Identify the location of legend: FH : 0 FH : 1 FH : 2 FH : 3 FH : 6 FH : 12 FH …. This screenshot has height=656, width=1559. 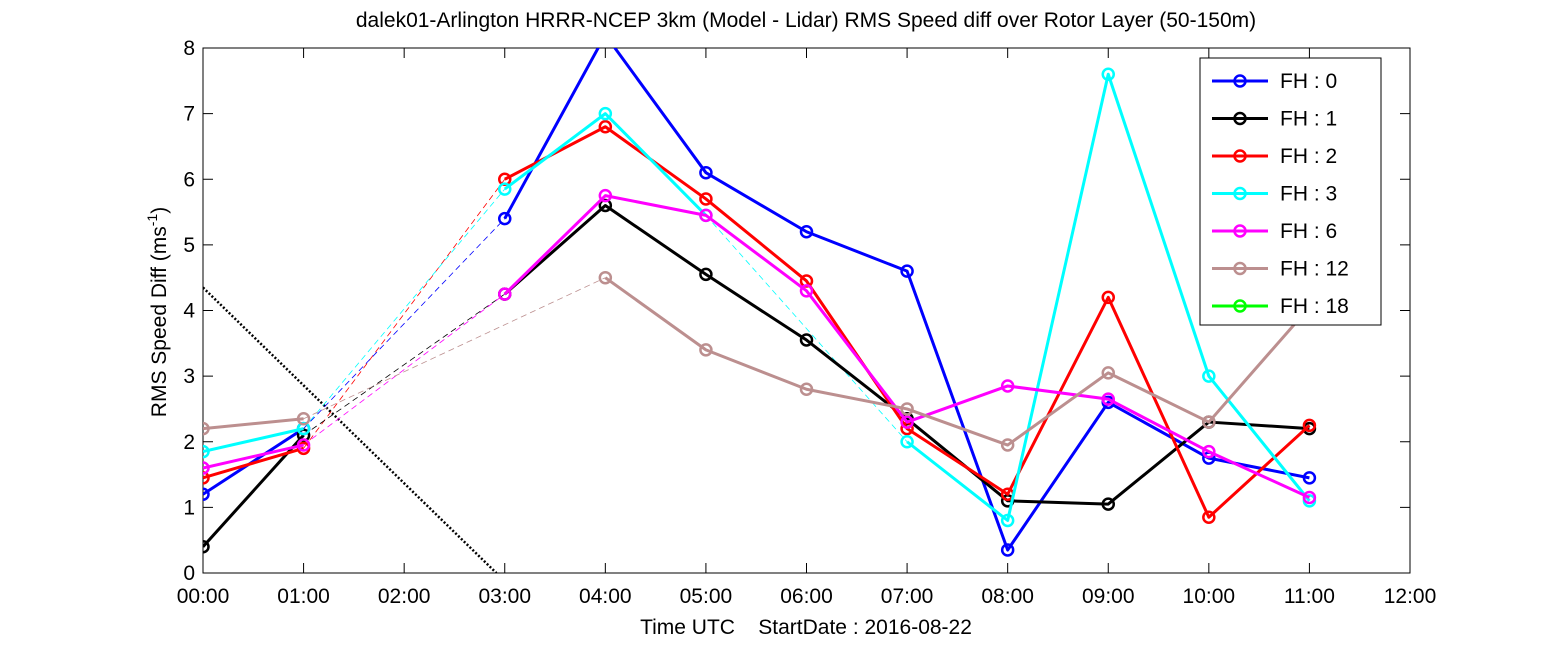
(1290, 191).